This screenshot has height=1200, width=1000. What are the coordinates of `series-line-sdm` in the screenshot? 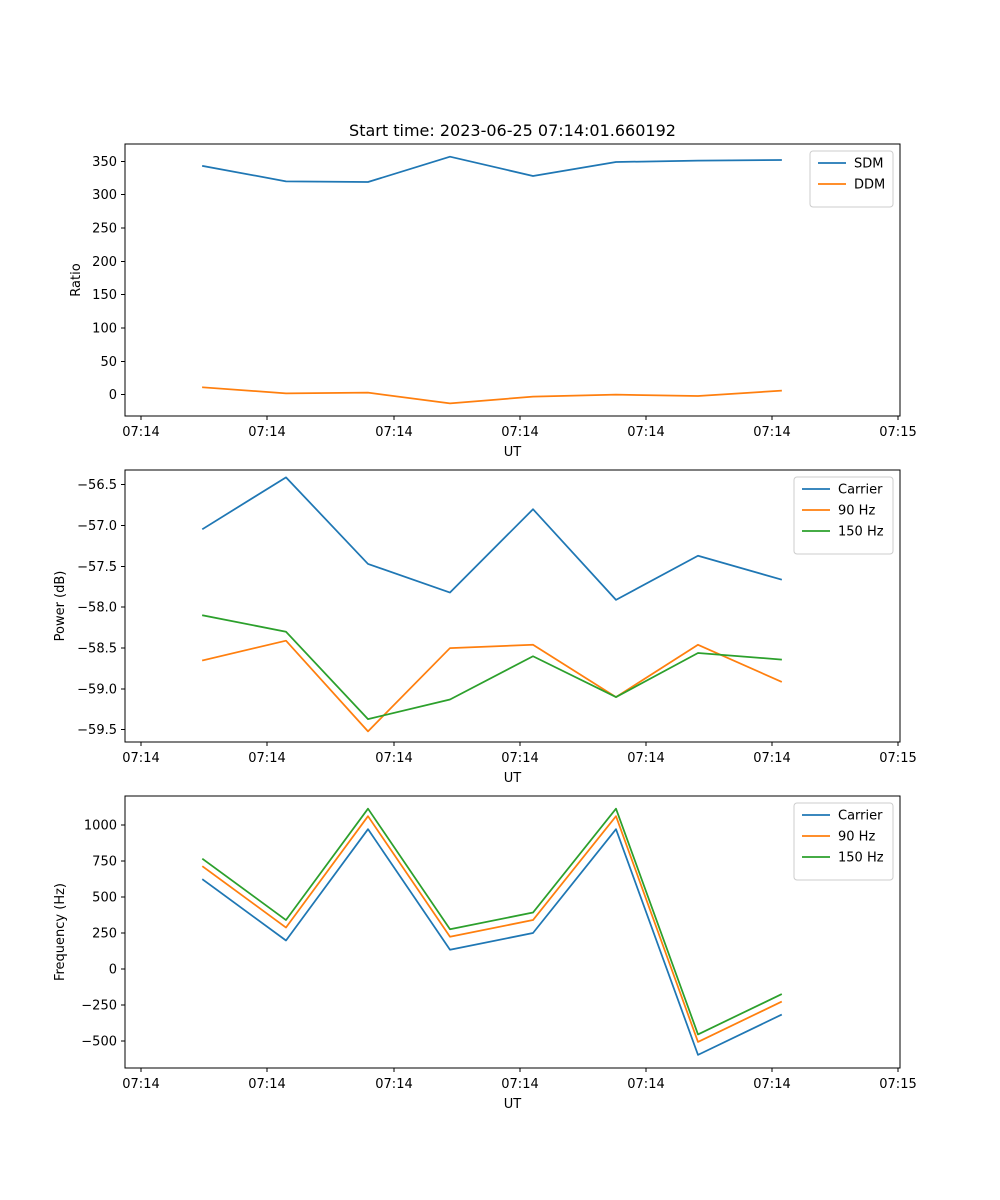 It's located at (491, 169).